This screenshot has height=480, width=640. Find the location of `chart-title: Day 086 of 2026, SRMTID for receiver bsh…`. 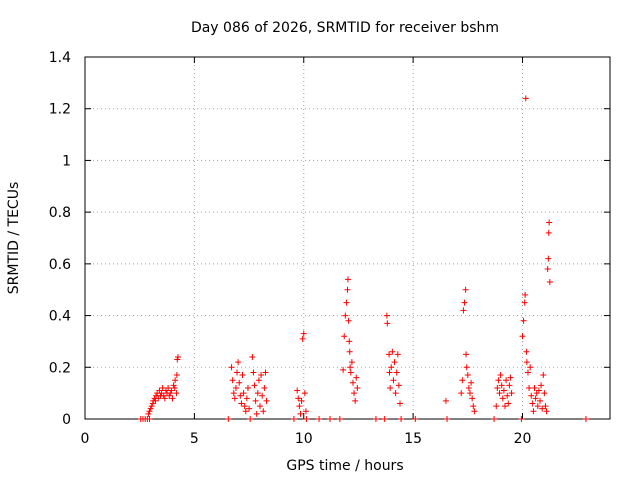

chart-title: Day 086 of 2026, SRMTID for receiver bsh… is located at coordinates (345, 28).